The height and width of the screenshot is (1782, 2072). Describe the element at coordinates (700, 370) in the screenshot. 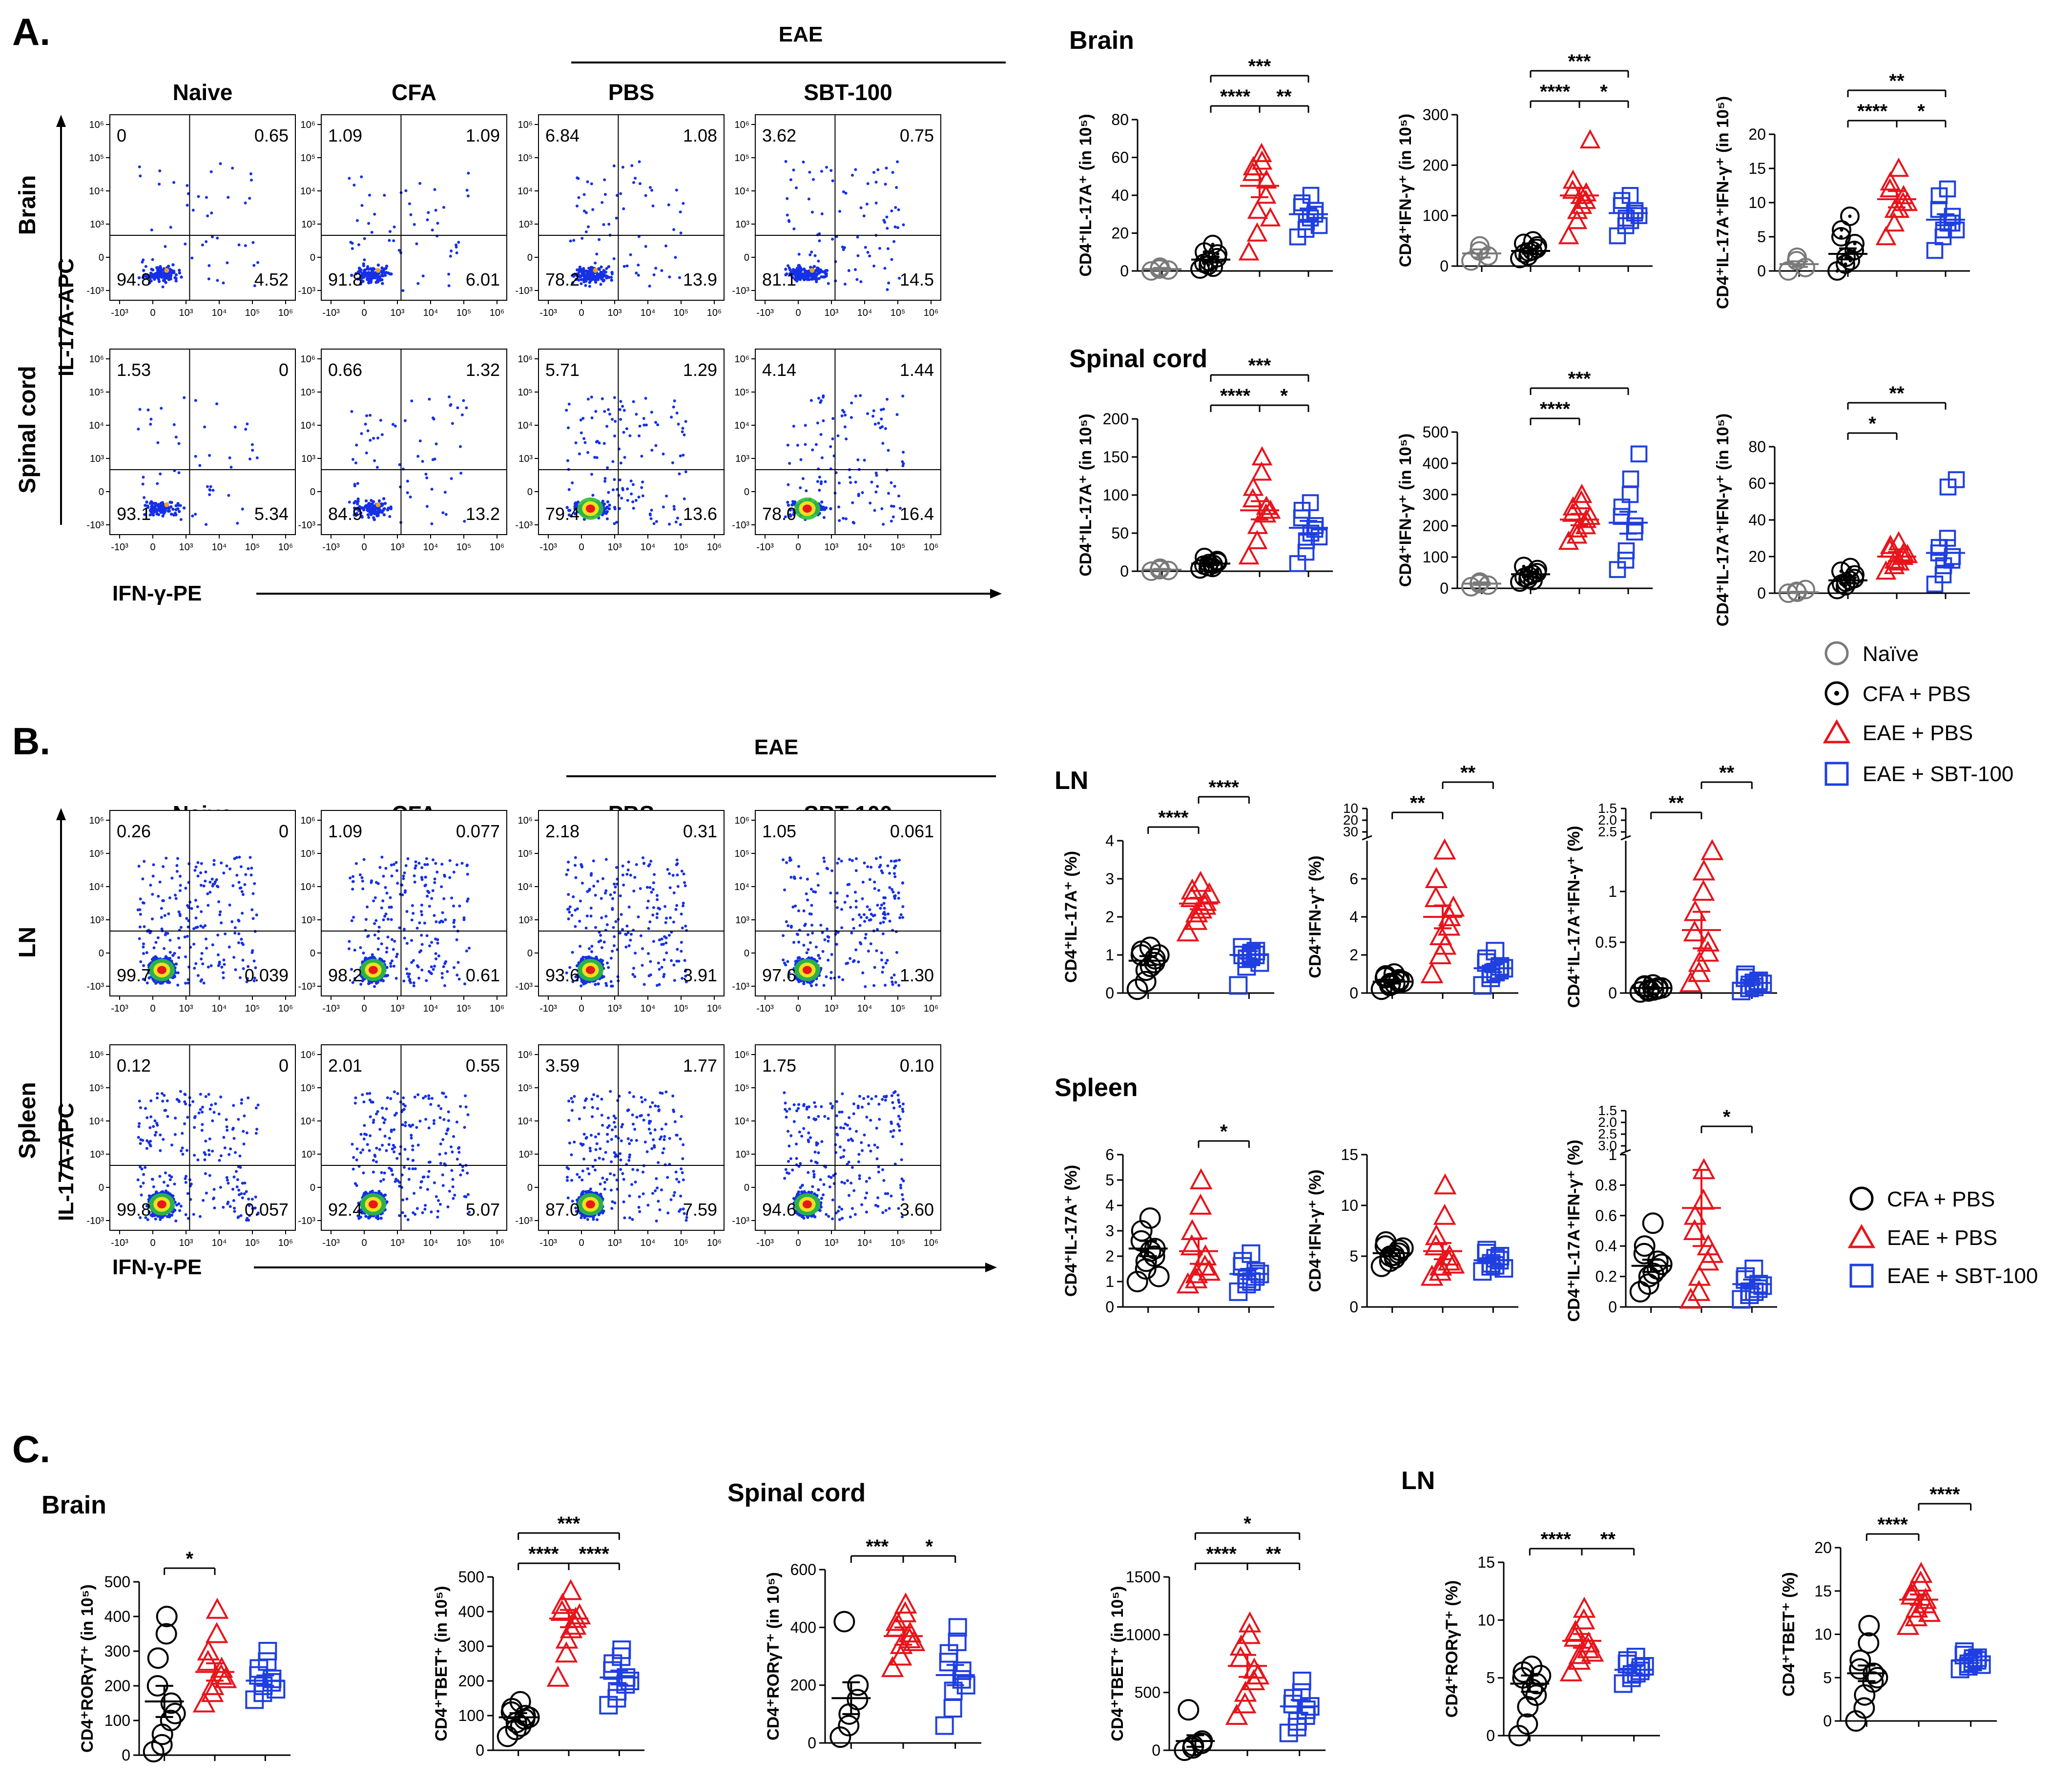

I see `flow-quadrant-ur: 1.29` at that location.